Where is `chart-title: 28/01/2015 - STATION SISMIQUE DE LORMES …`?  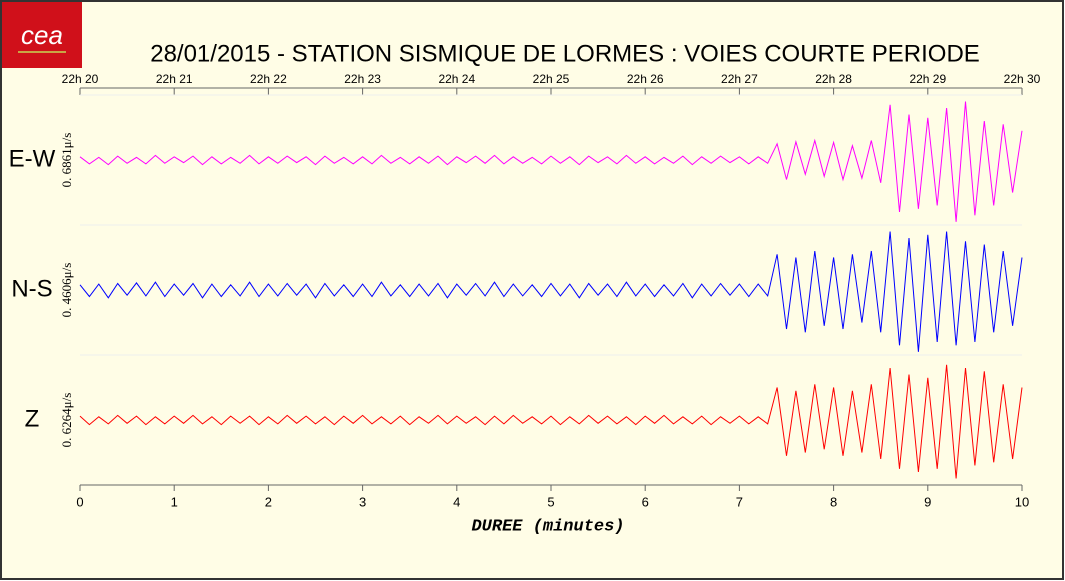
chart-title: 28/01/2015 - STATION SISMIQUE DE LORMES … is located at coordinates (565, 53).